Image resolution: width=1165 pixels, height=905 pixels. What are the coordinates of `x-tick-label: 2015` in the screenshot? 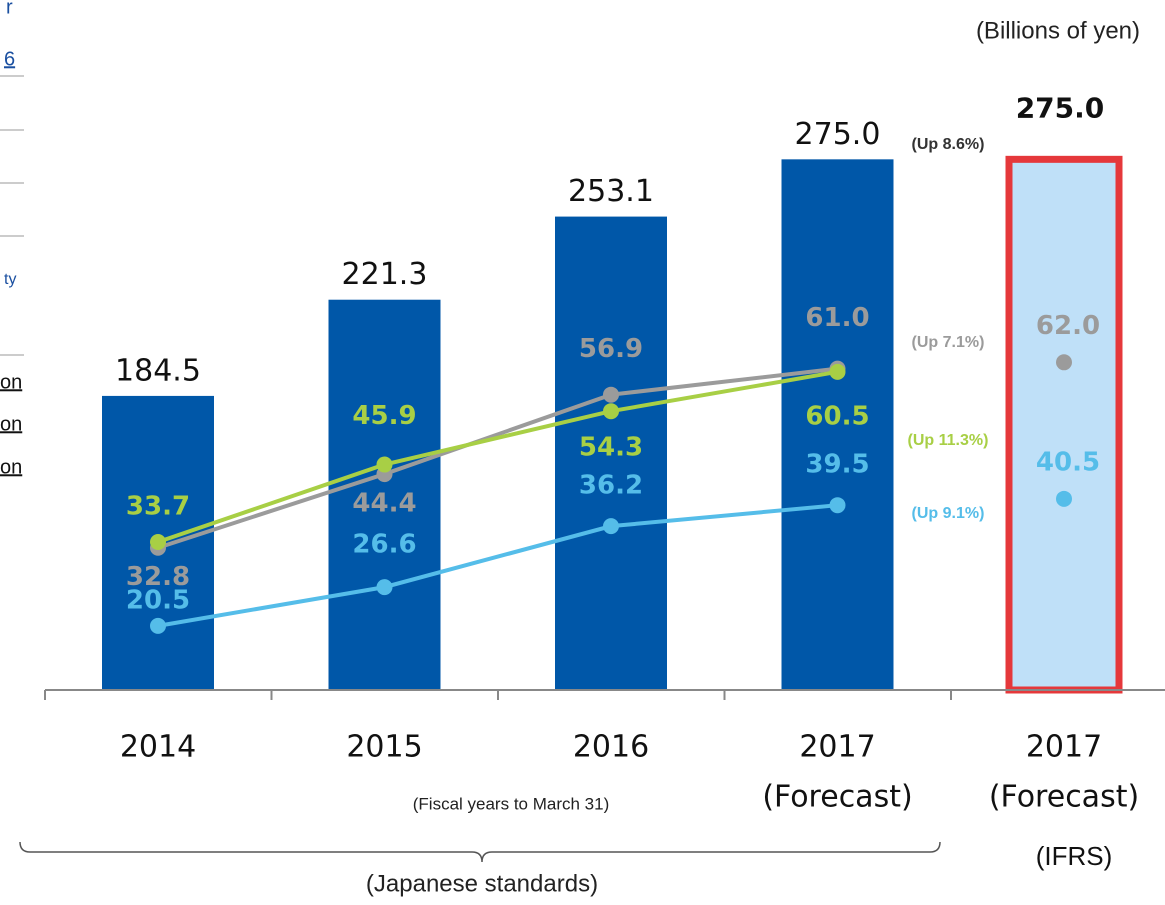 It's located at (384, 747).